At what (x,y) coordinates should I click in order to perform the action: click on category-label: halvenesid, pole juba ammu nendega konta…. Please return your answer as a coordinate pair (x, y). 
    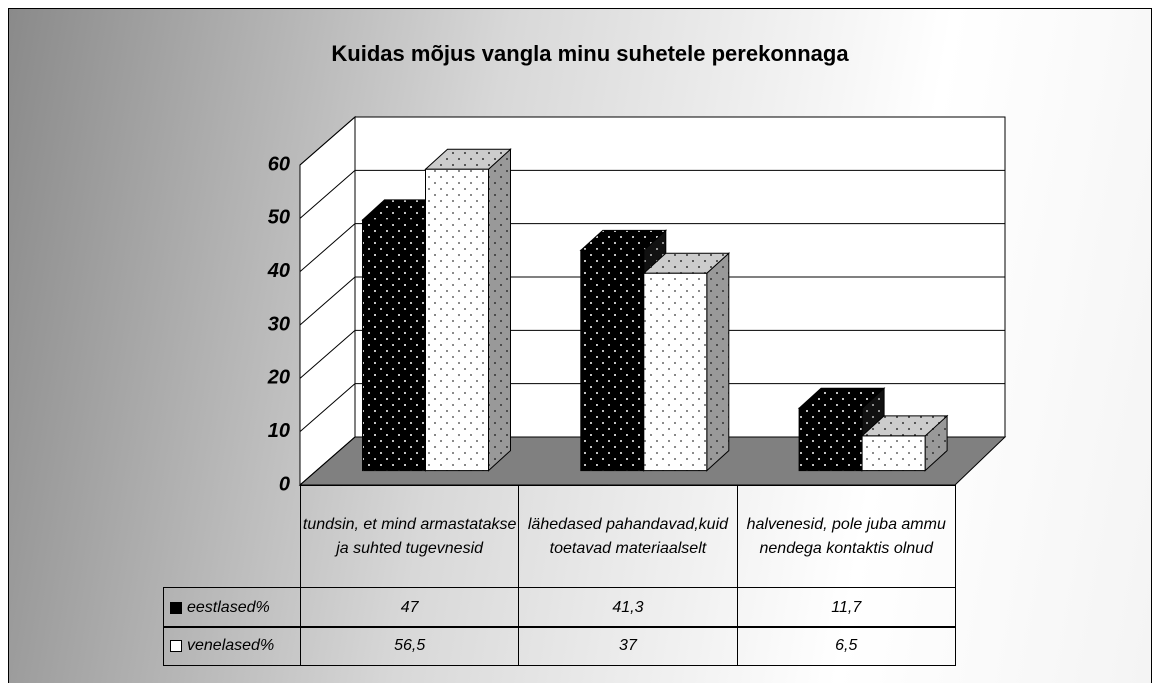
    Looking at the image, I should click on (846, 536).